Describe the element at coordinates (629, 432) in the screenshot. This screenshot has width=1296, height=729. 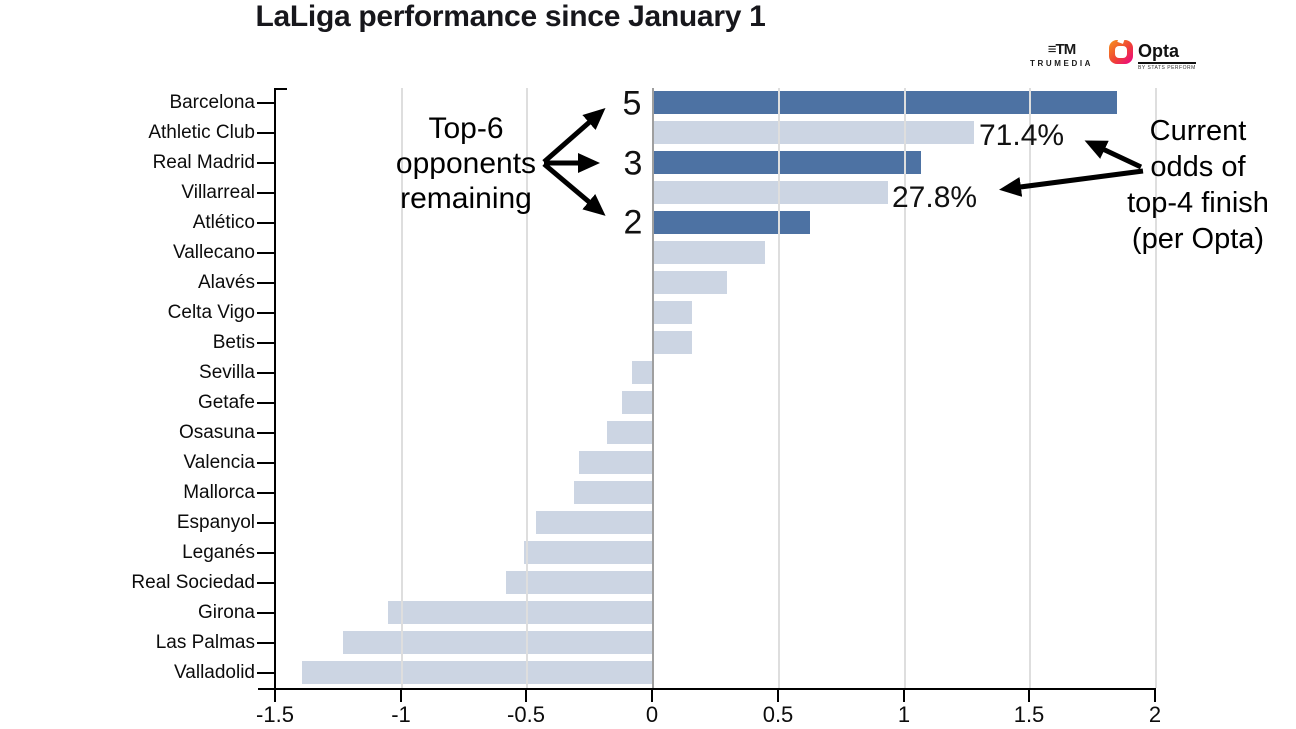
I see `bar-osasuna` at that location.